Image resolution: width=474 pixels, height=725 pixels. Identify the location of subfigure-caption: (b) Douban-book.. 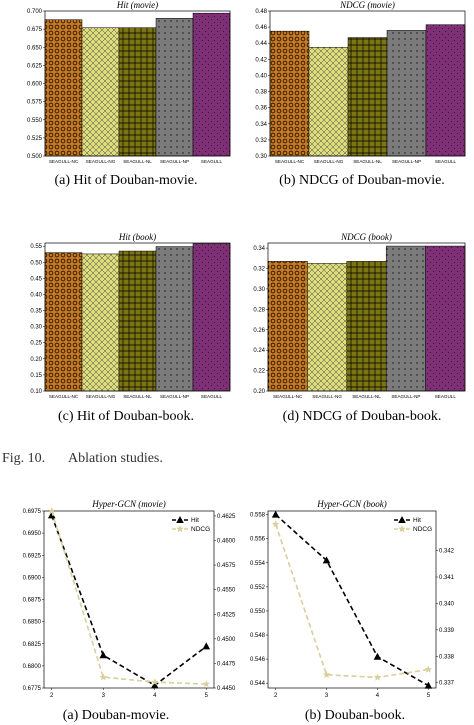
(355, 715).